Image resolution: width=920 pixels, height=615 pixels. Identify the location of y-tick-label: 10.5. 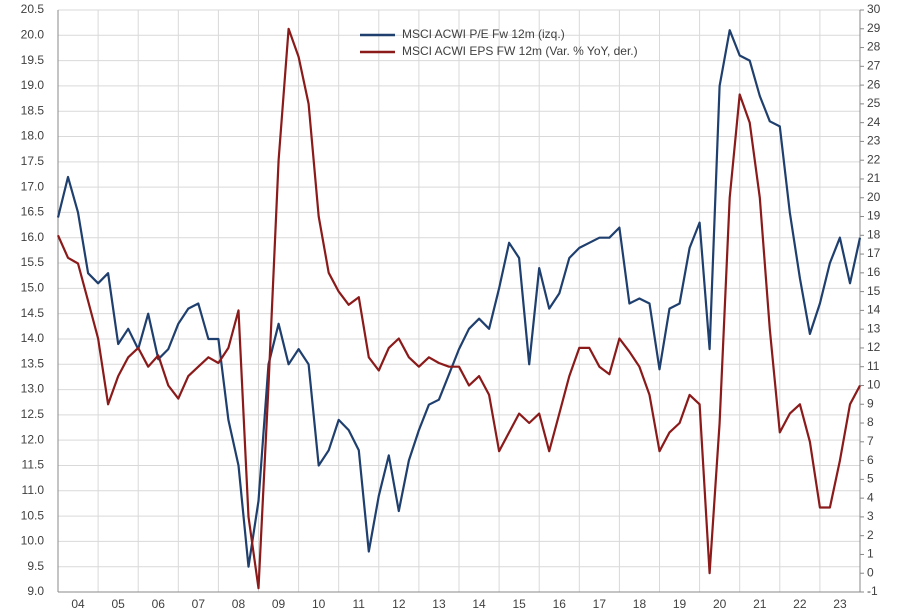
(33, 515).